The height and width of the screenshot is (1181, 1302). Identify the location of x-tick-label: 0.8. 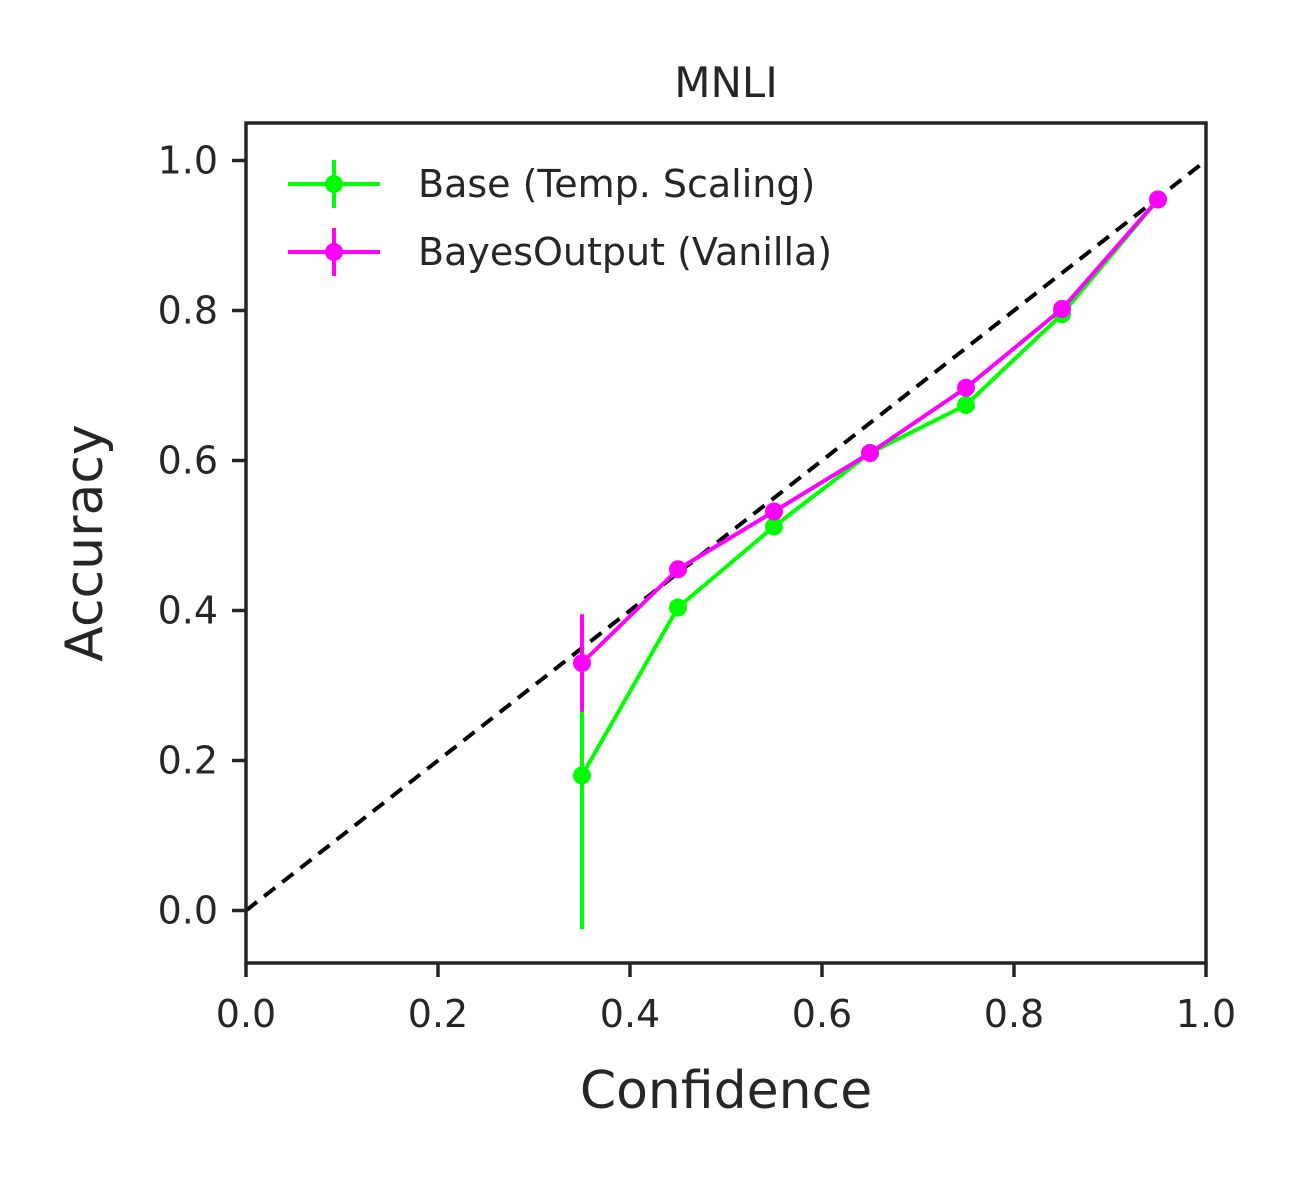
(1014, 1014).